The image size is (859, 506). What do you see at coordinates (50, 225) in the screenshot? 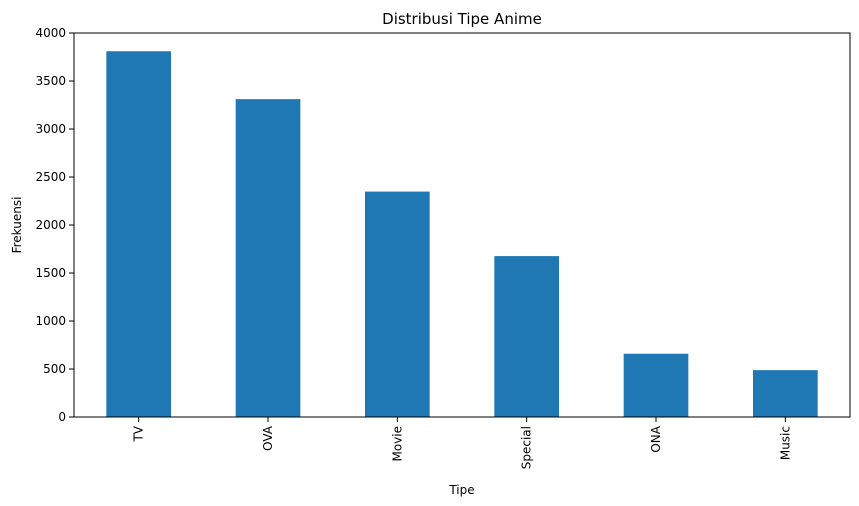
I see `y-tick-label: 2000` at bounding box center [50, 225].